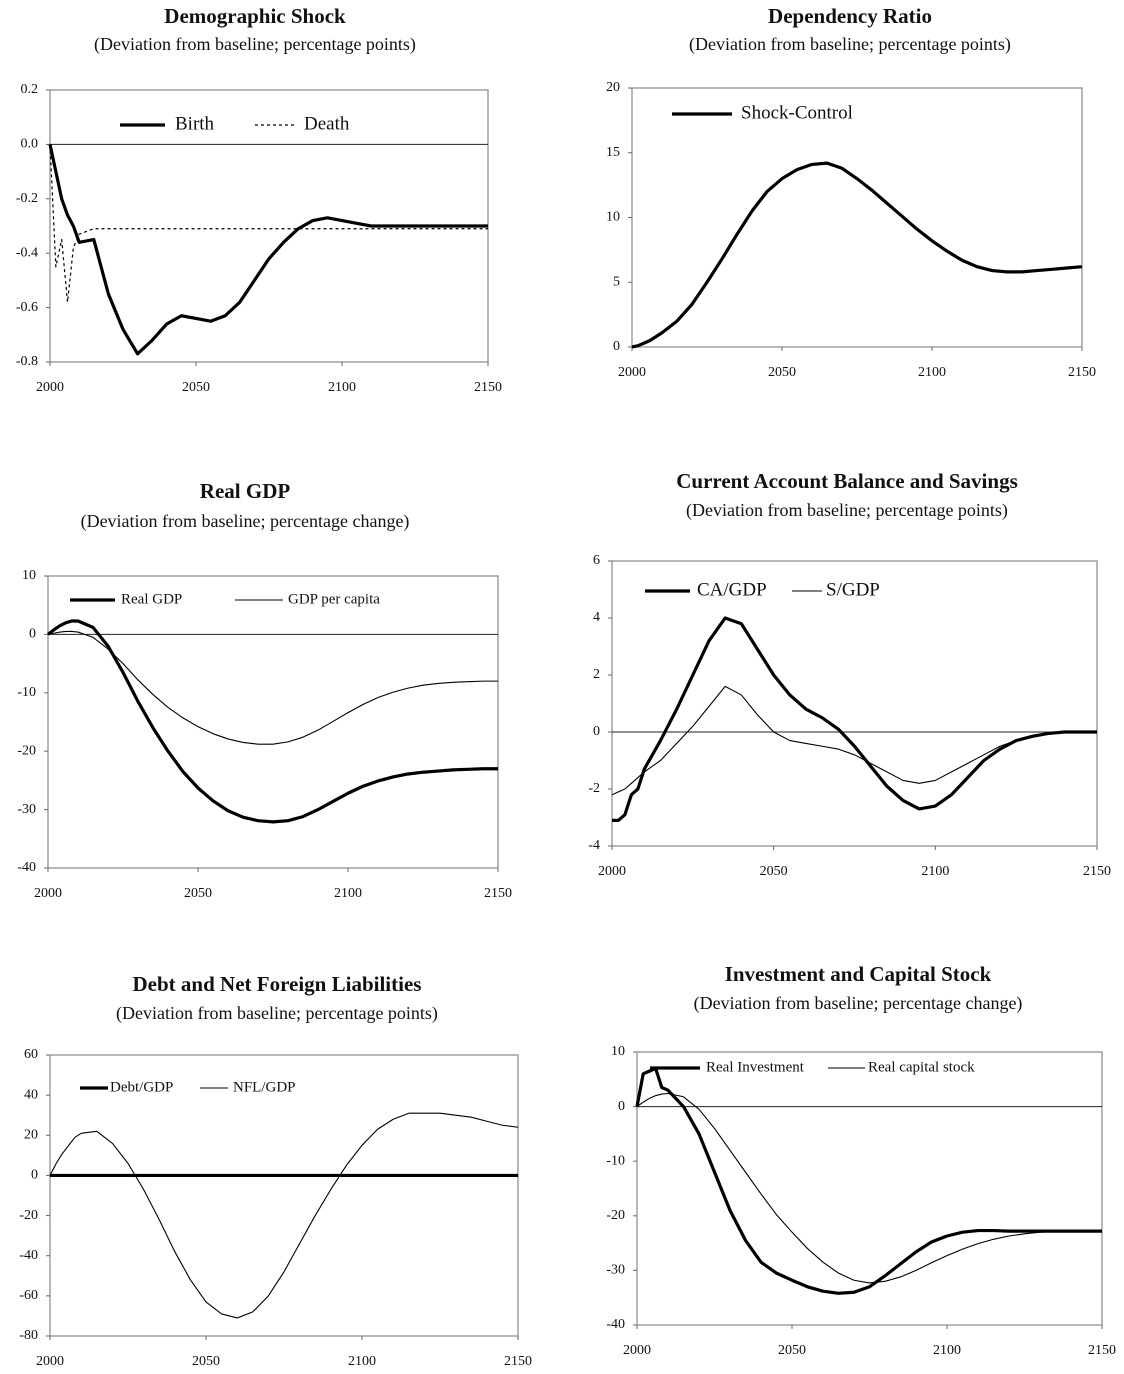 This screenshot has height=1374, width=1124. I want to click on legend-label: GDP per capita, so click(334, 599).